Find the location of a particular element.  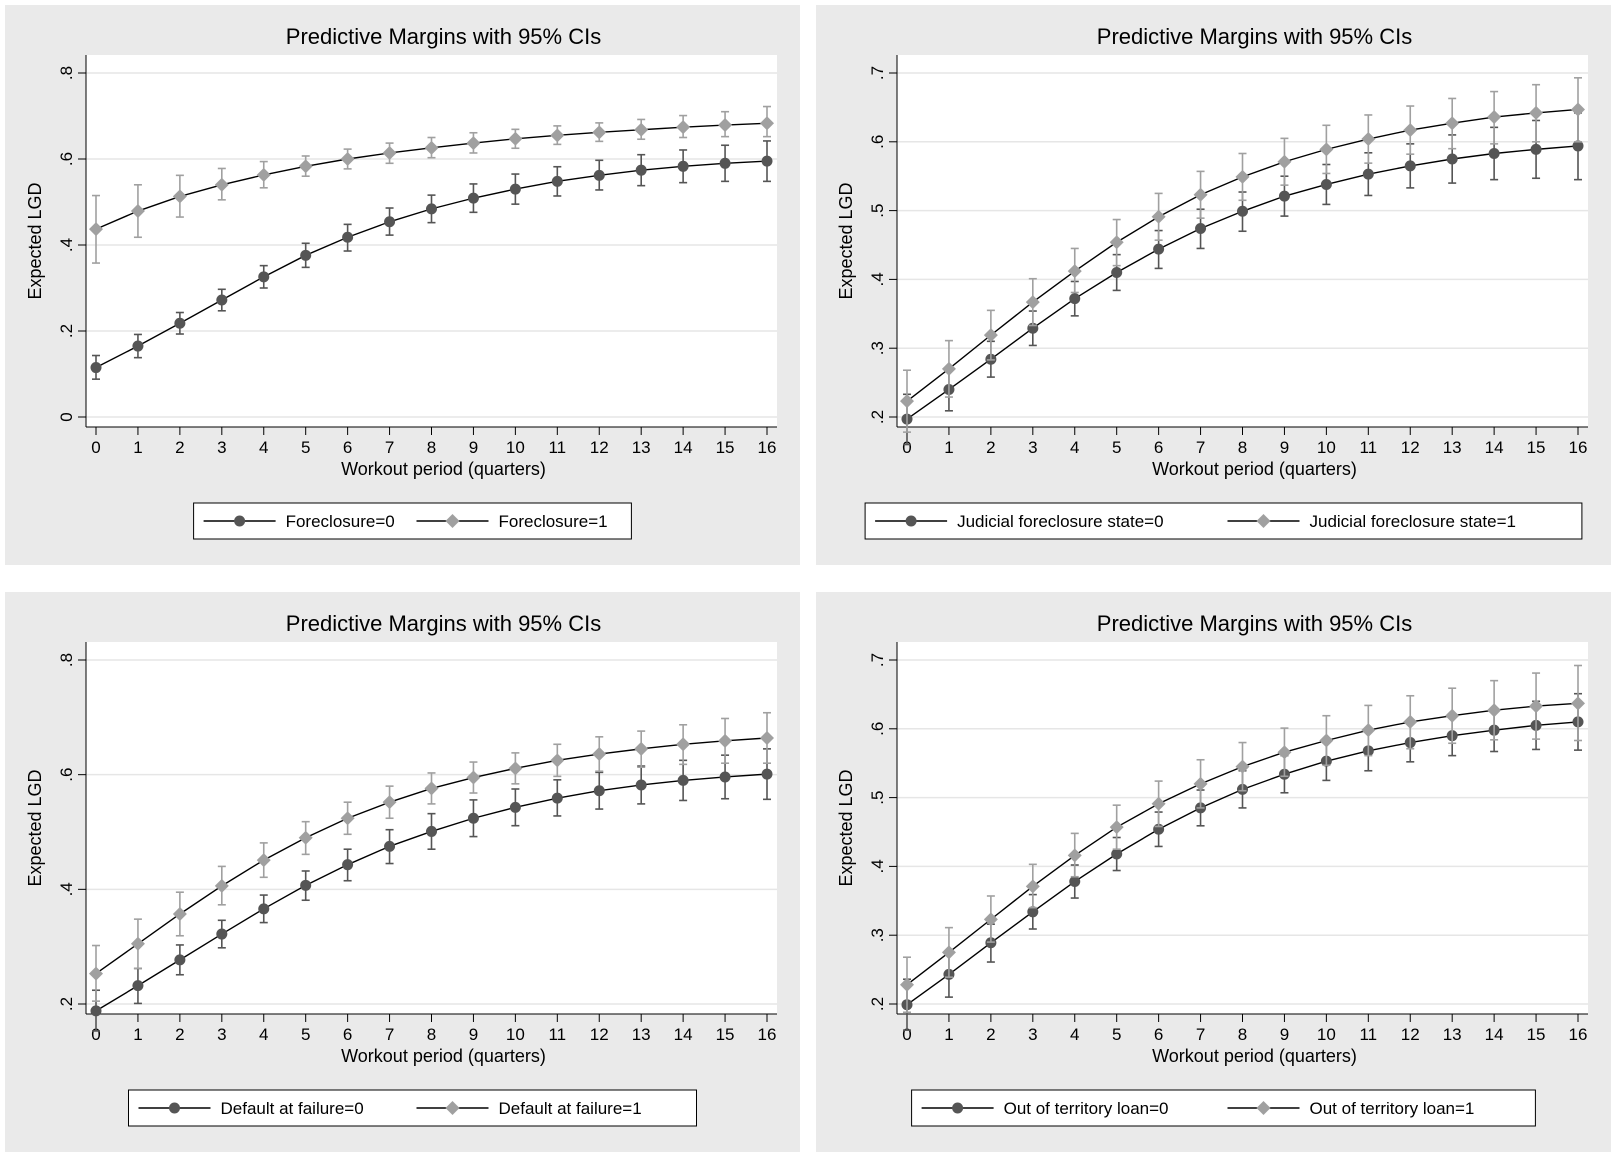

y-tick-label: .5 is located at coordinates (877, 798).